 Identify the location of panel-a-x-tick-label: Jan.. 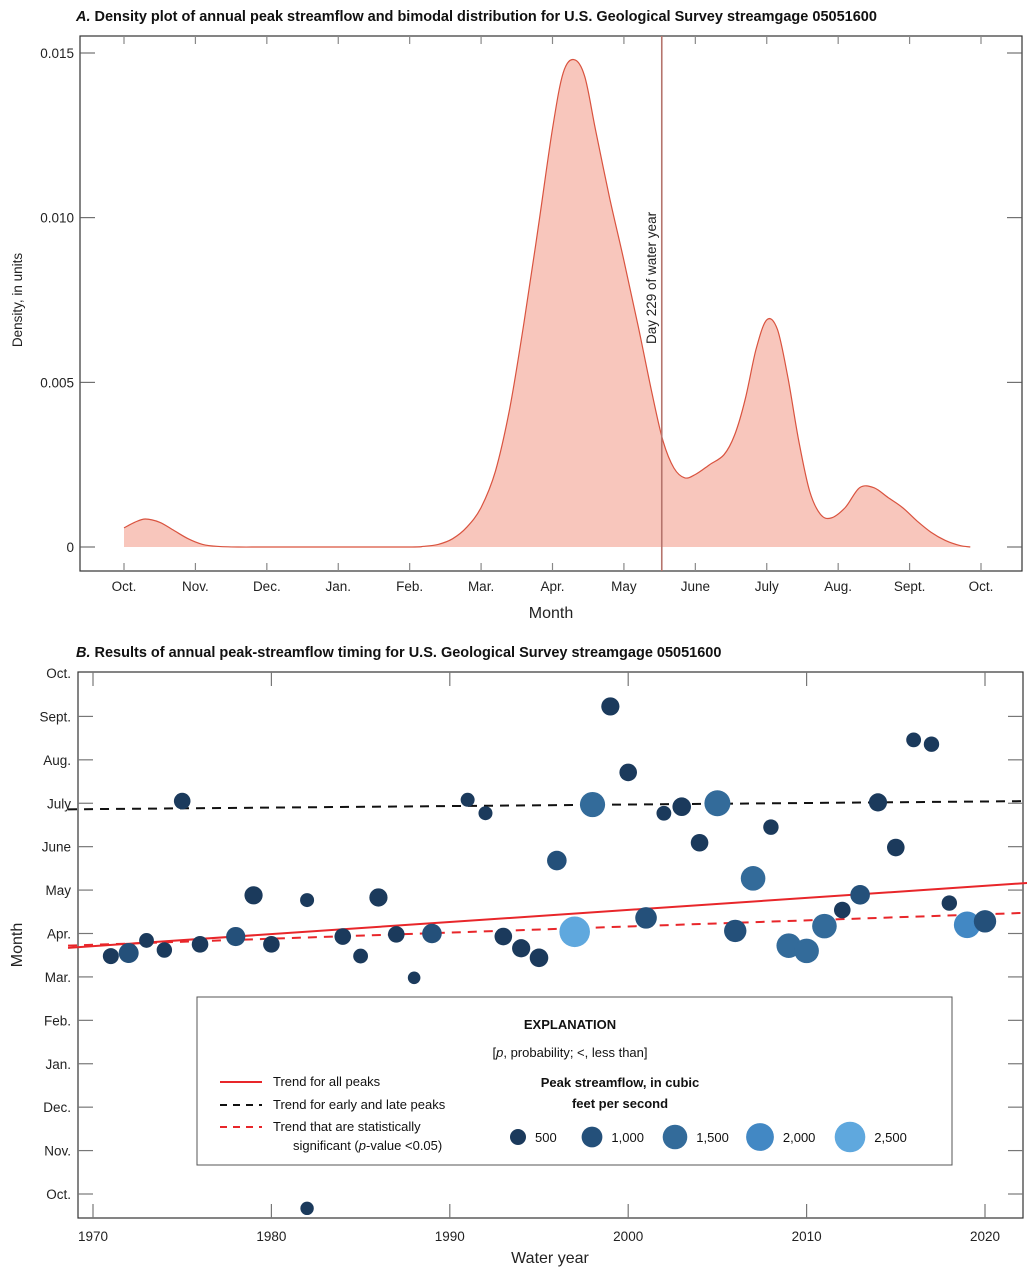
(338, 586).